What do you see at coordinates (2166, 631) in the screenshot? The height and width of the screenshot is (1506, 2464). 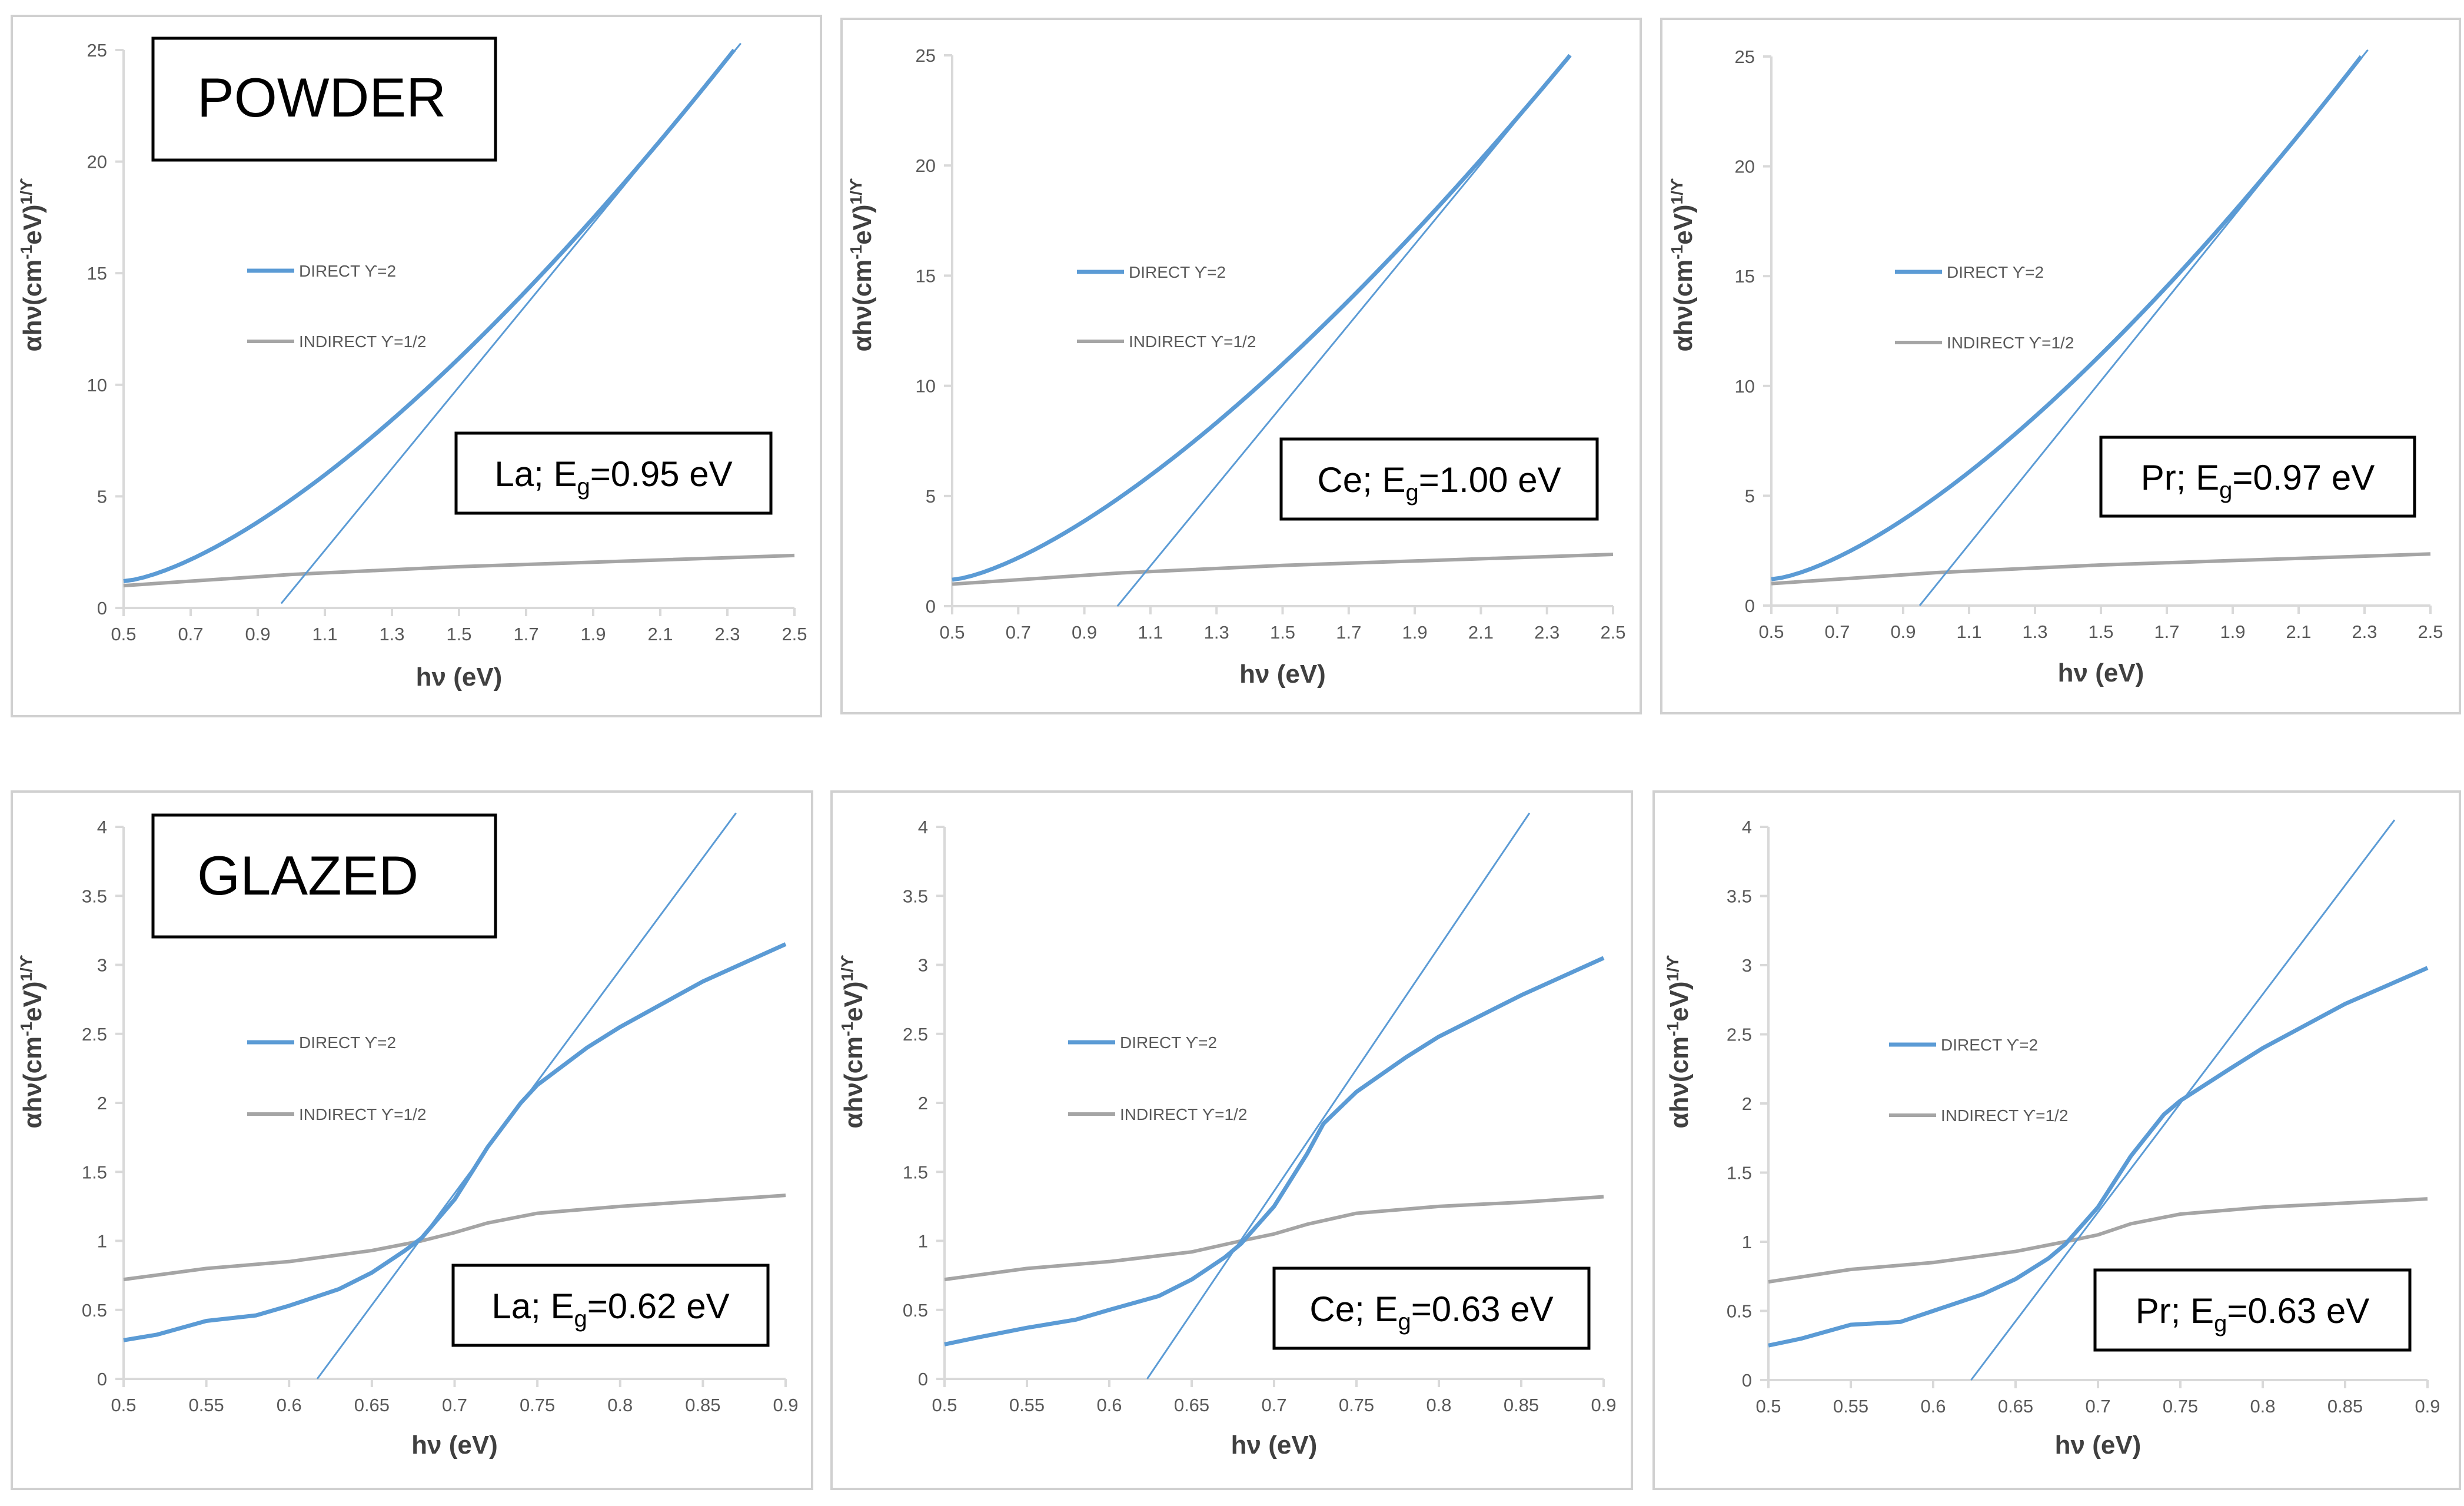 I see `x-tick-label: 1.7` at bounding box center [2166, 631].